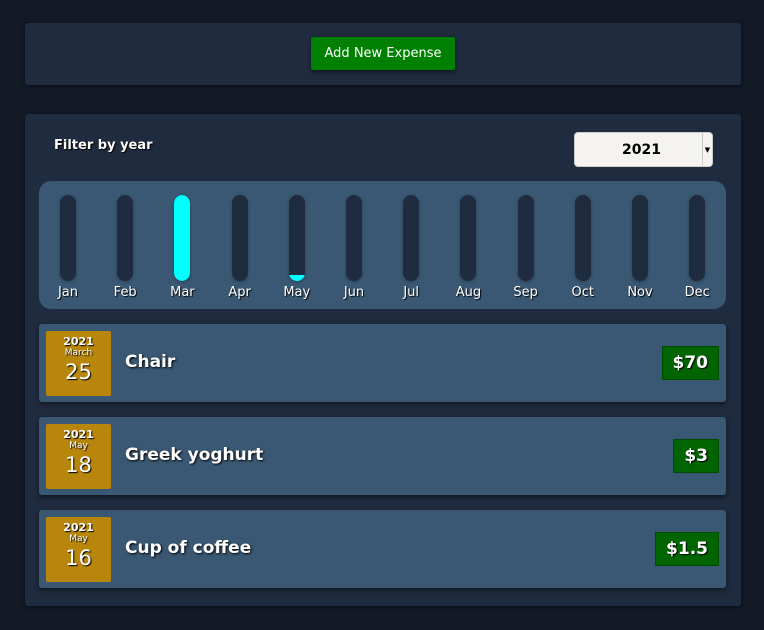 The image size is (764, 630). I want to click on new-expense-panel: Add New Expense, so click(383, 54).